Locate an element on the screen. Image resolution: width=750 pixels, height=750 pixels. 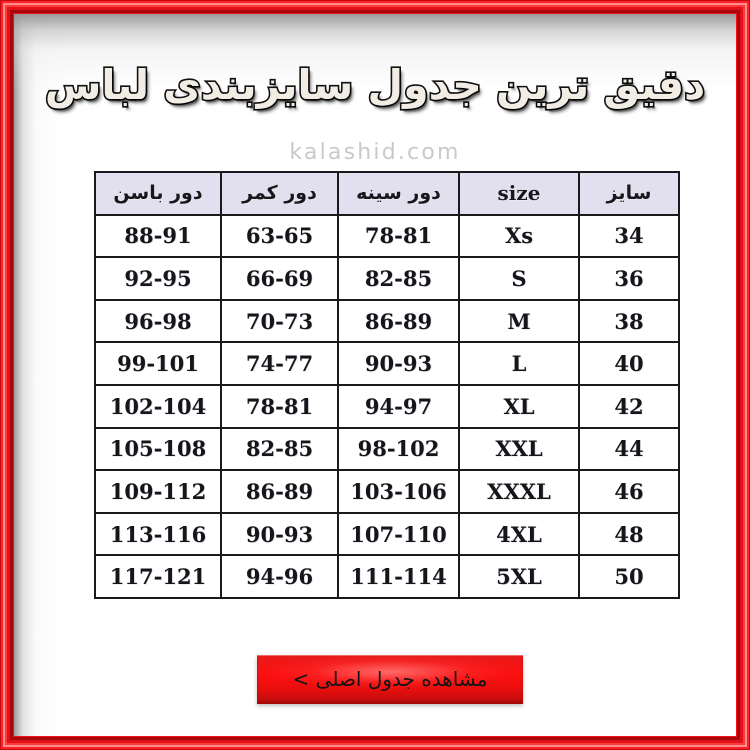
cell-hip: 92-95 is located at coordinates (158, 278).